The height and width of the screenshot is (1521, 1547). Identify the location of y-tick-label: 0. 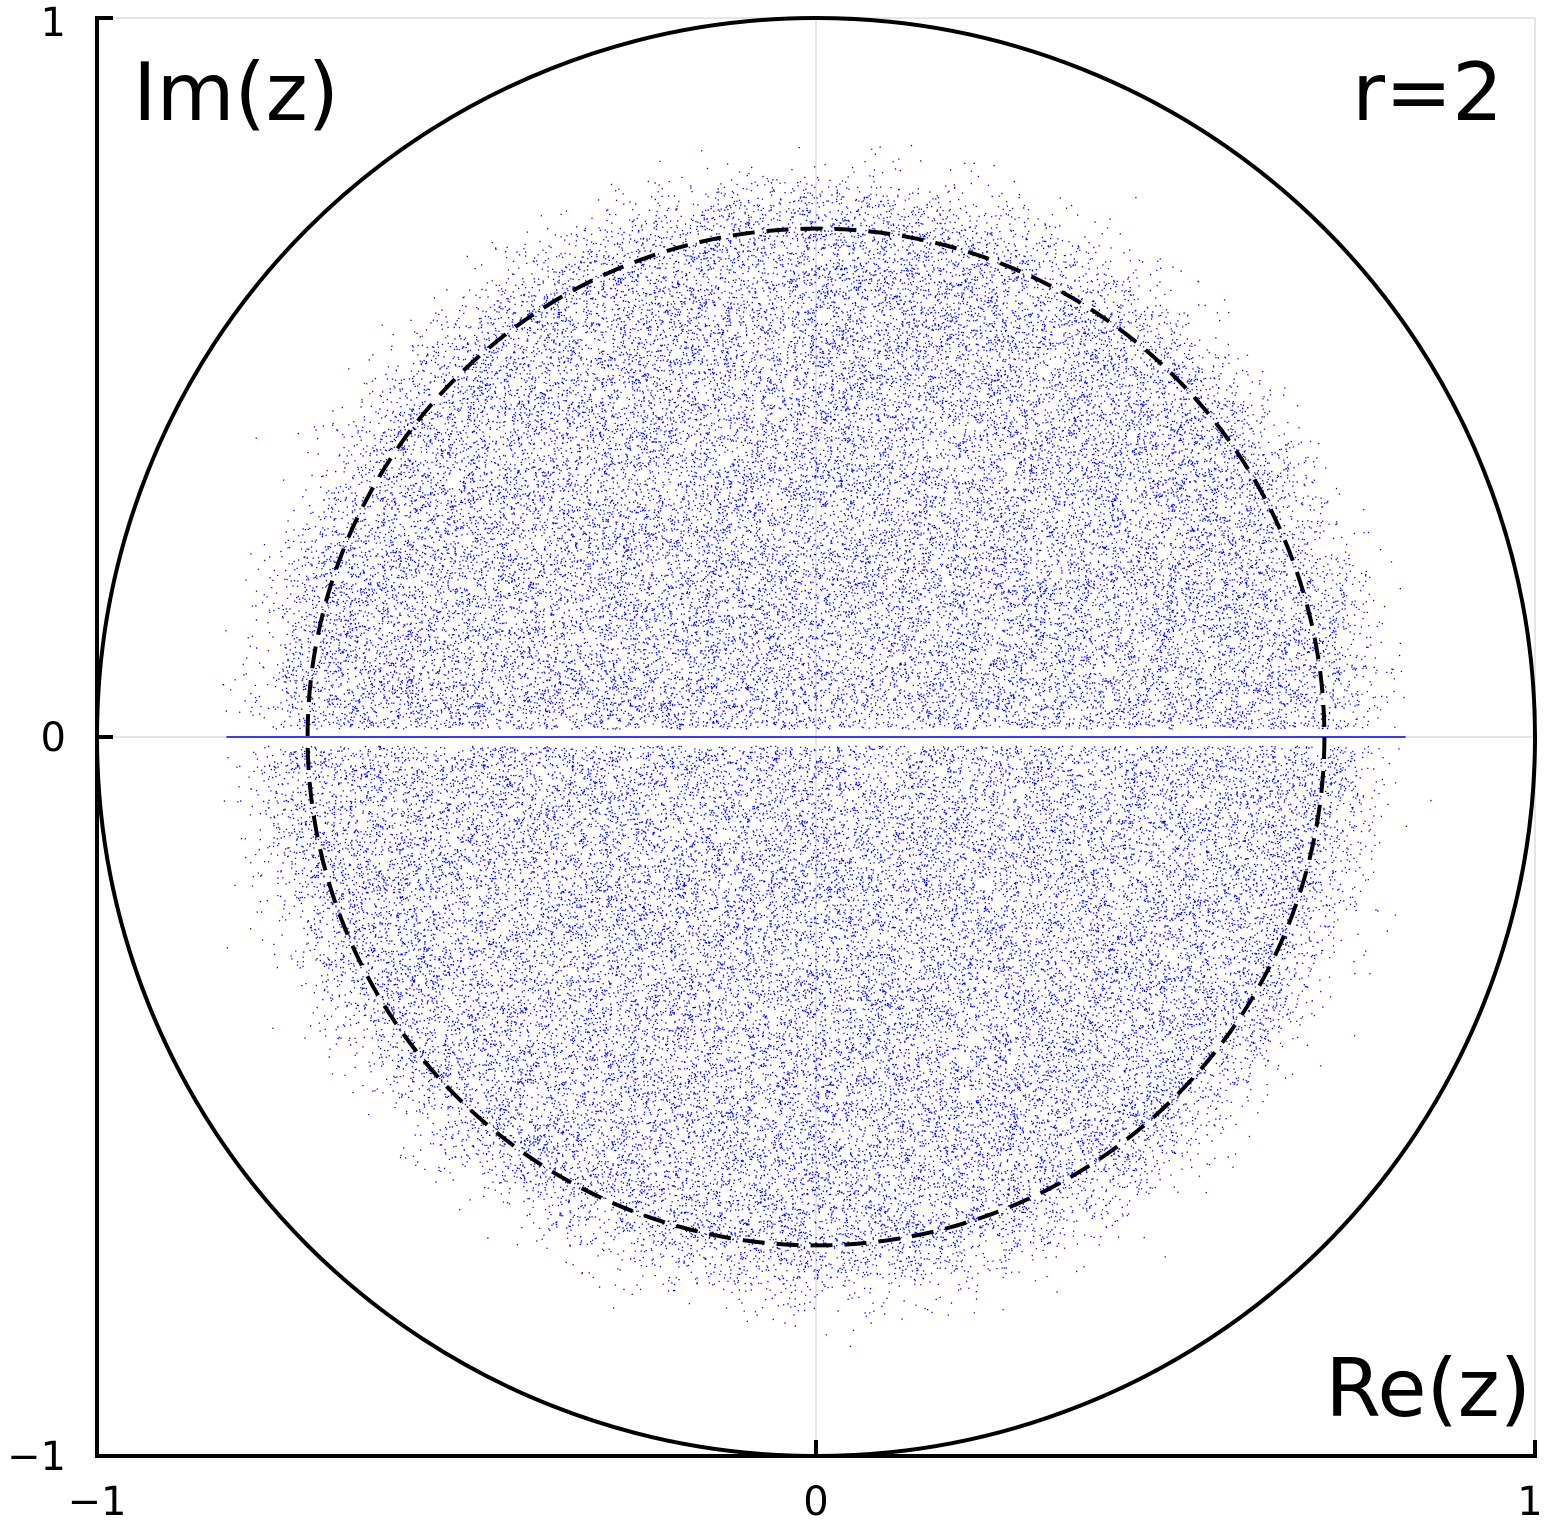
(53, 738).